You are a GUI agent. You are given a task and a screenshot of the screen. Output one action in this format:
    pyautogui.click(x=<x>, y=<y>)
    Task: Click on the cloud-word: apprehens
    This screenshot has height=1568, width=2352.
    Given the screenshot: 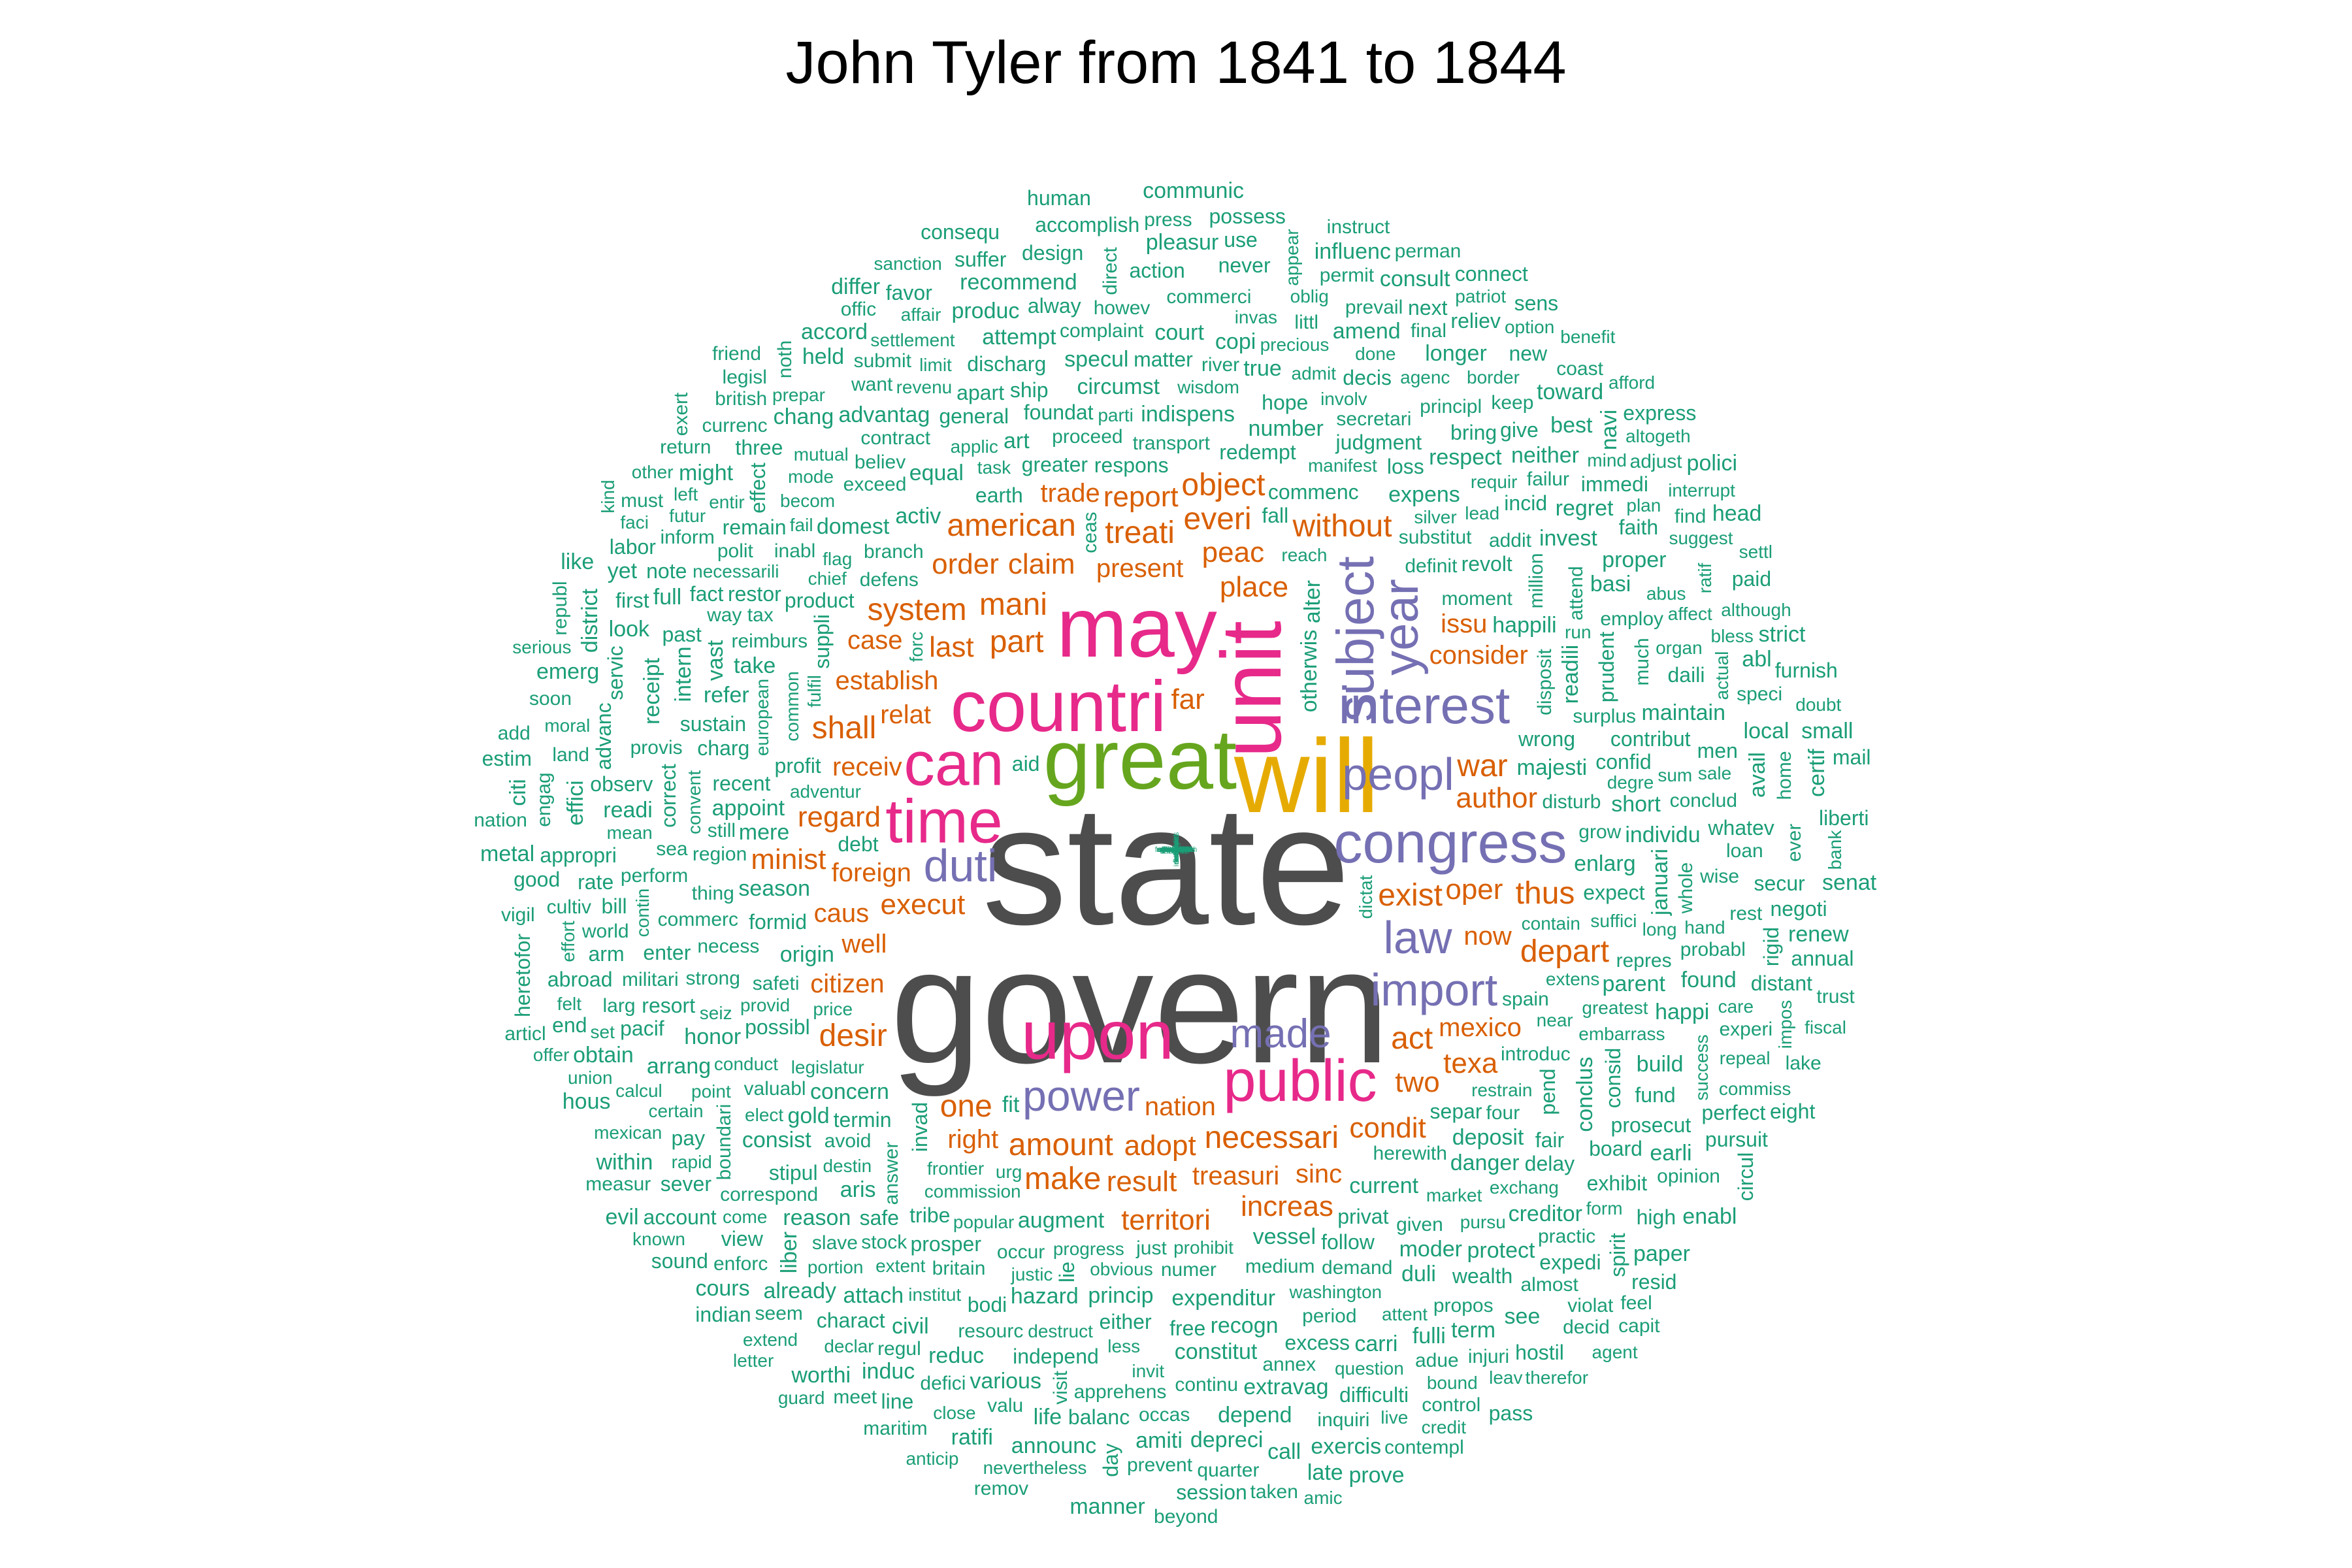 What is the action you would take?
    pyautogui.click(x=1120, y=1392)
    